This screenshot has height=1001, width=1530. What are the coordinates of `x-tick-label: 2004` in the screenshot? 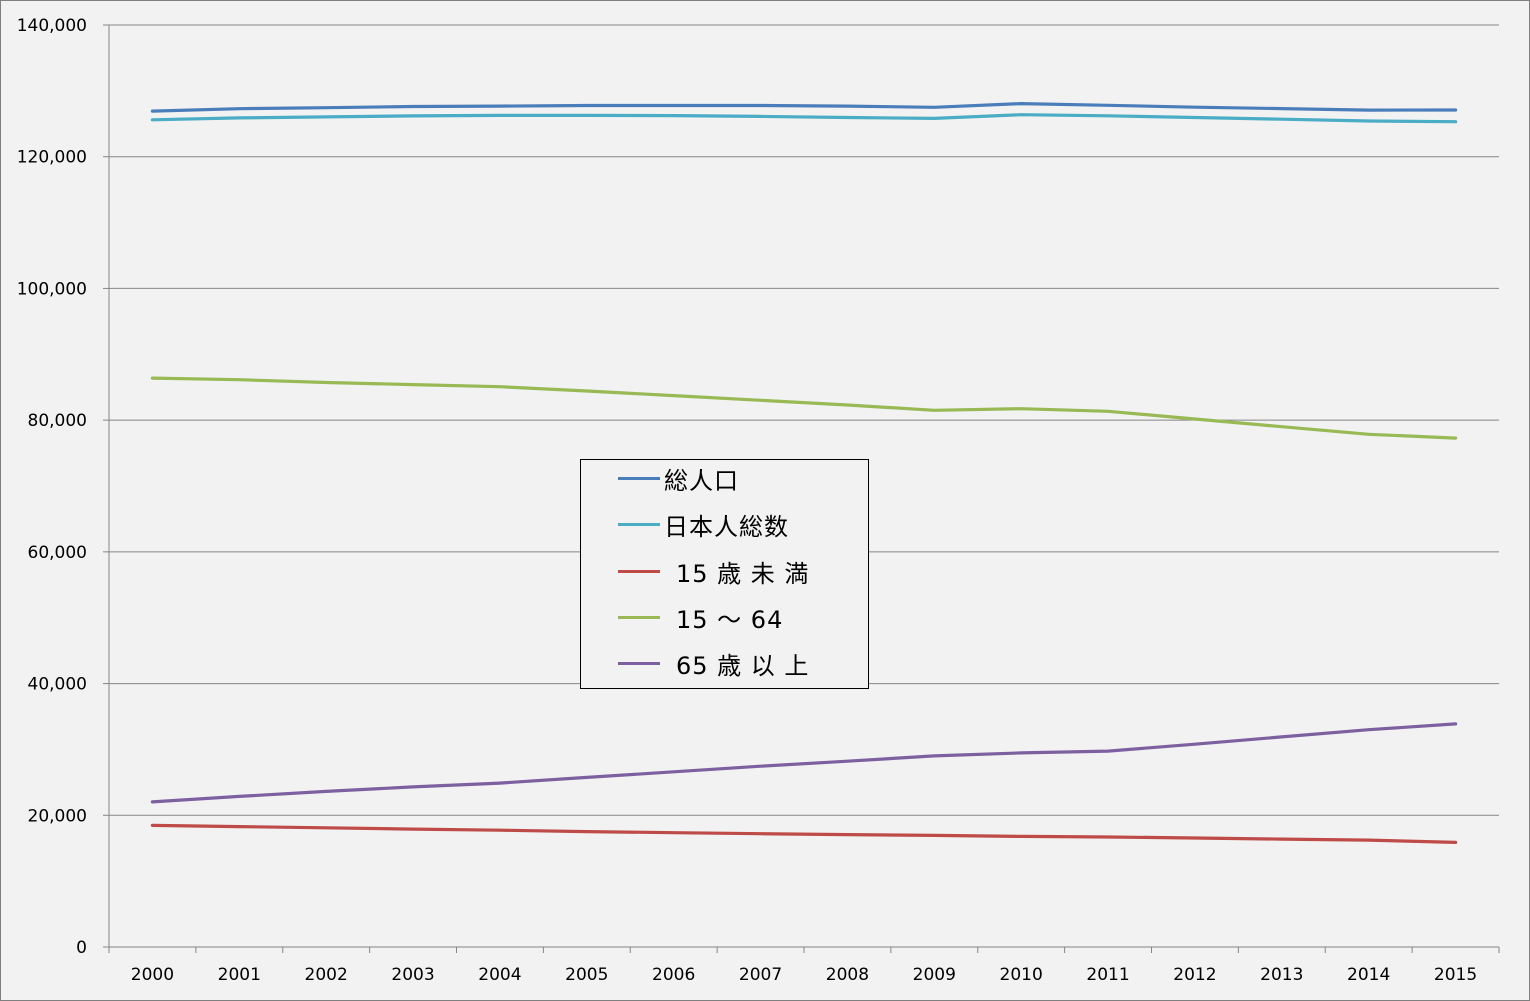 It's located at (499, 975).